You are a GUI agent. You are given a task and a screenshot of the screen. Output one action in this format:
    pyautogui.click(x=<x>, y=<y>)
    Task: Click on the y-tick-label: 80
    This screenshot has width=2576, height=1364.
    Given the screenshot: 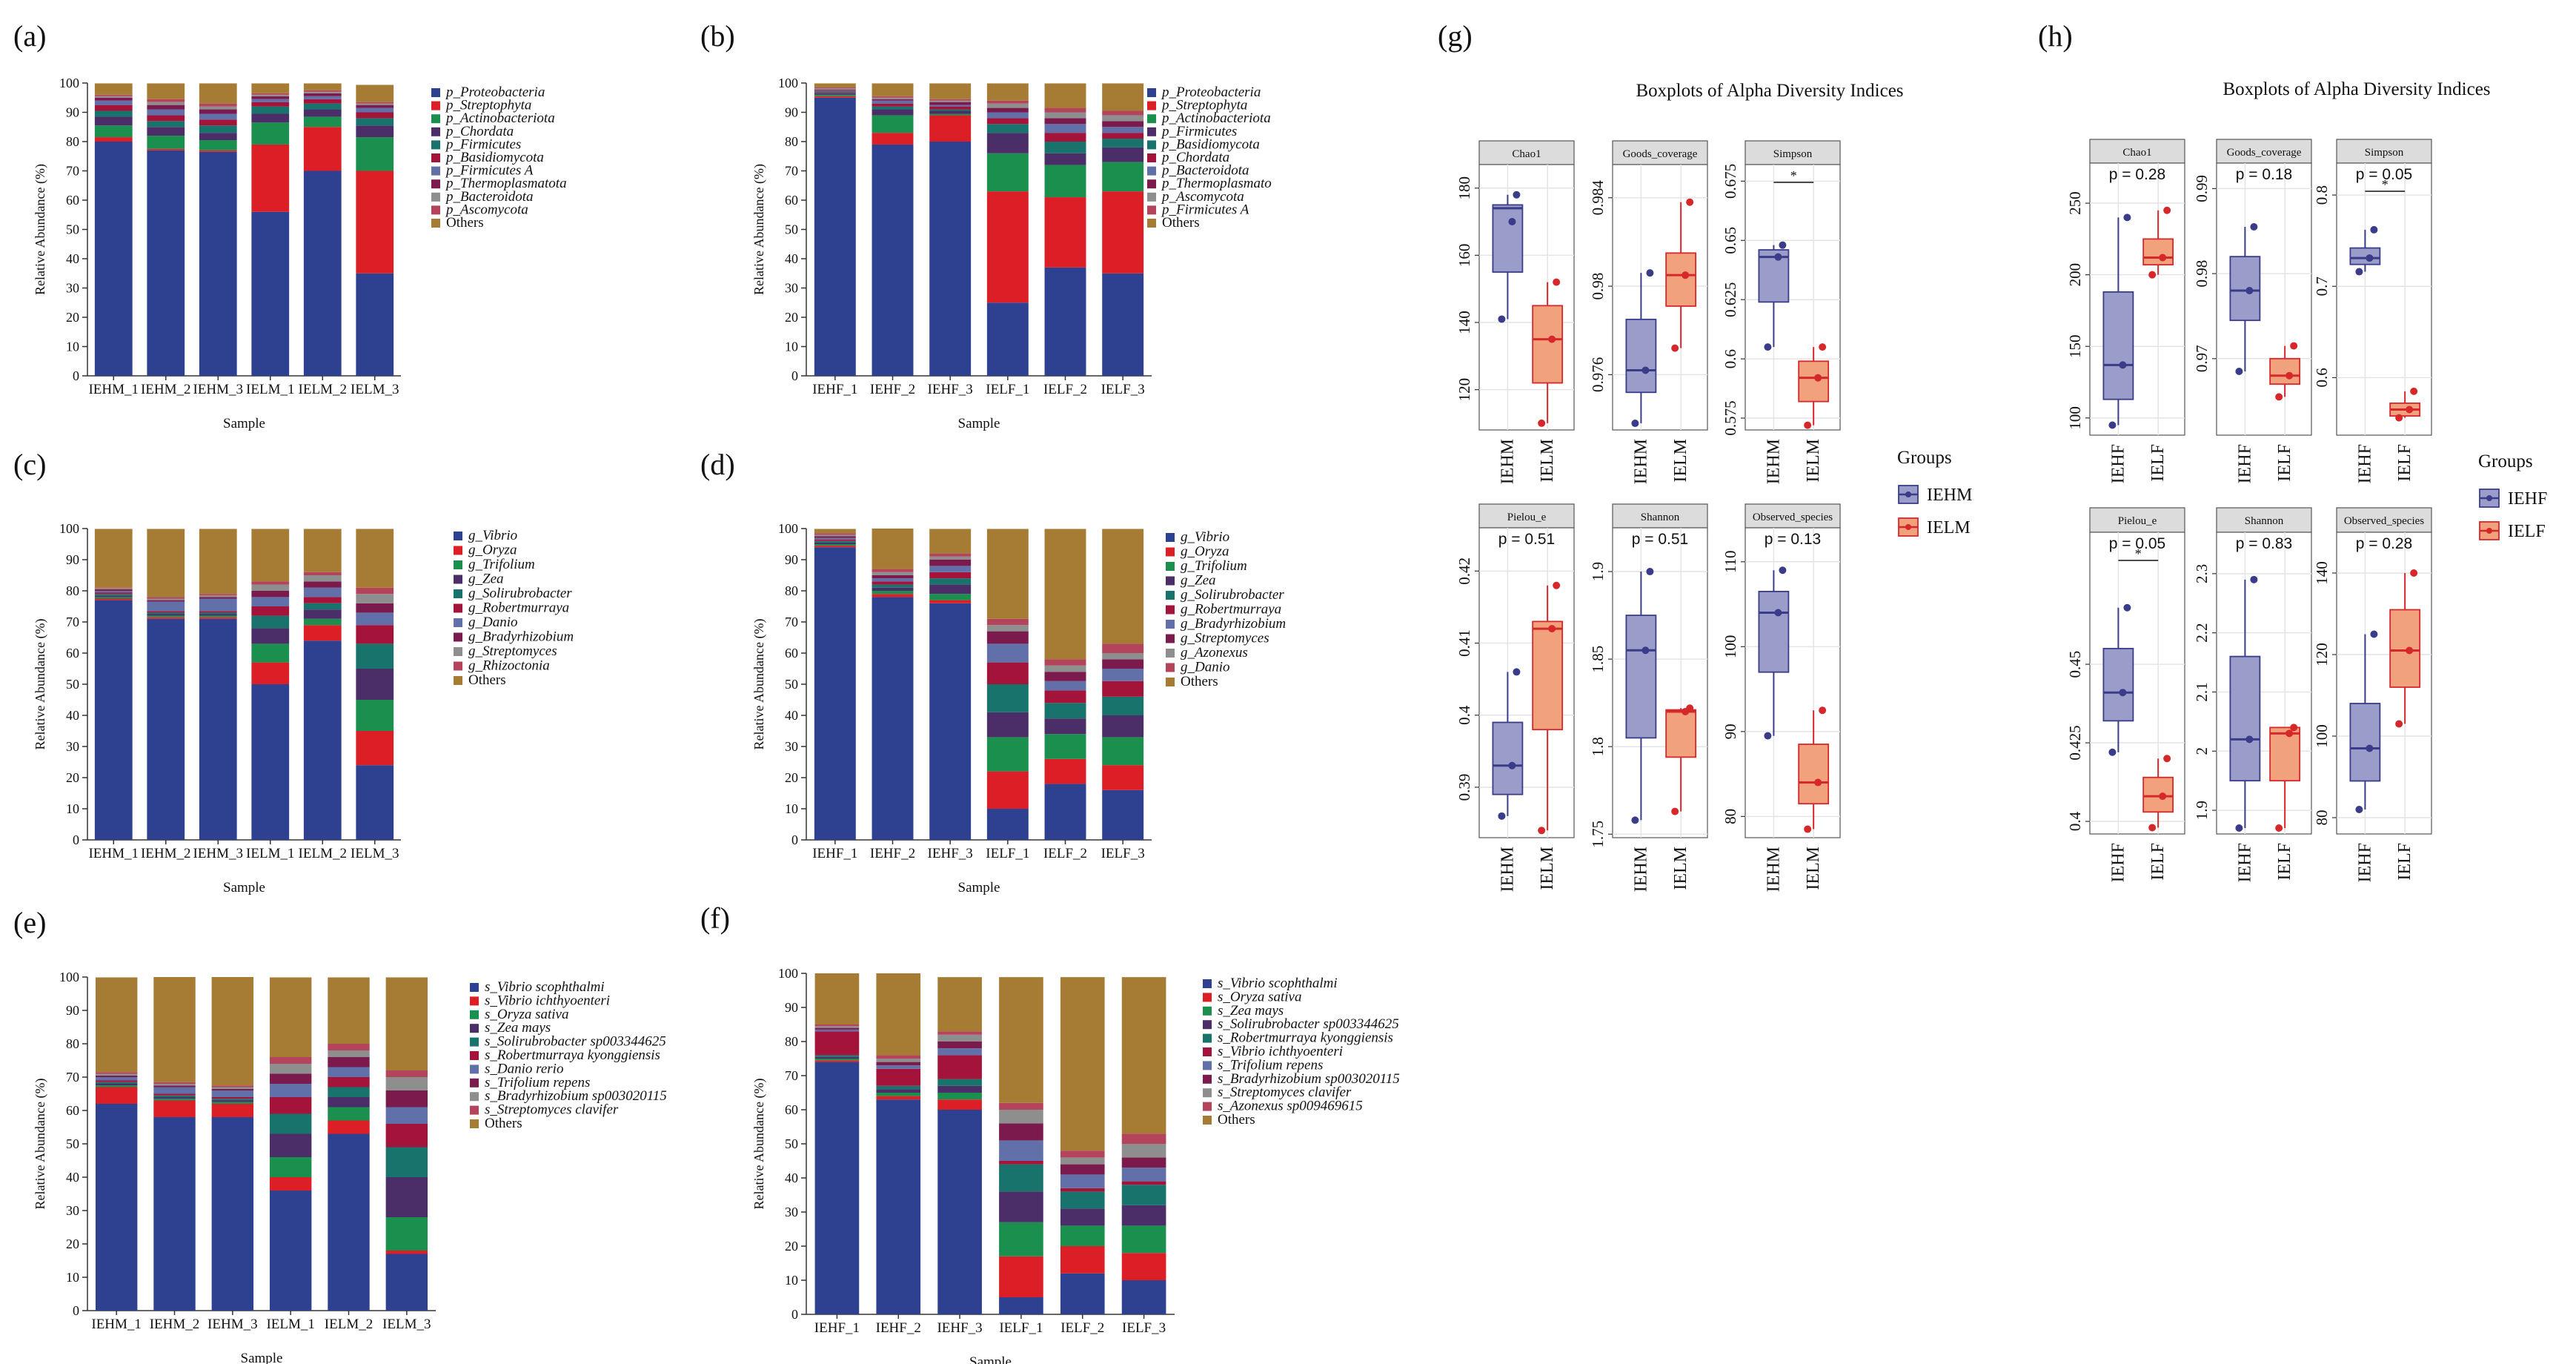 What is the action you would take?
    pyautogui.click(x=72, y=590)
    